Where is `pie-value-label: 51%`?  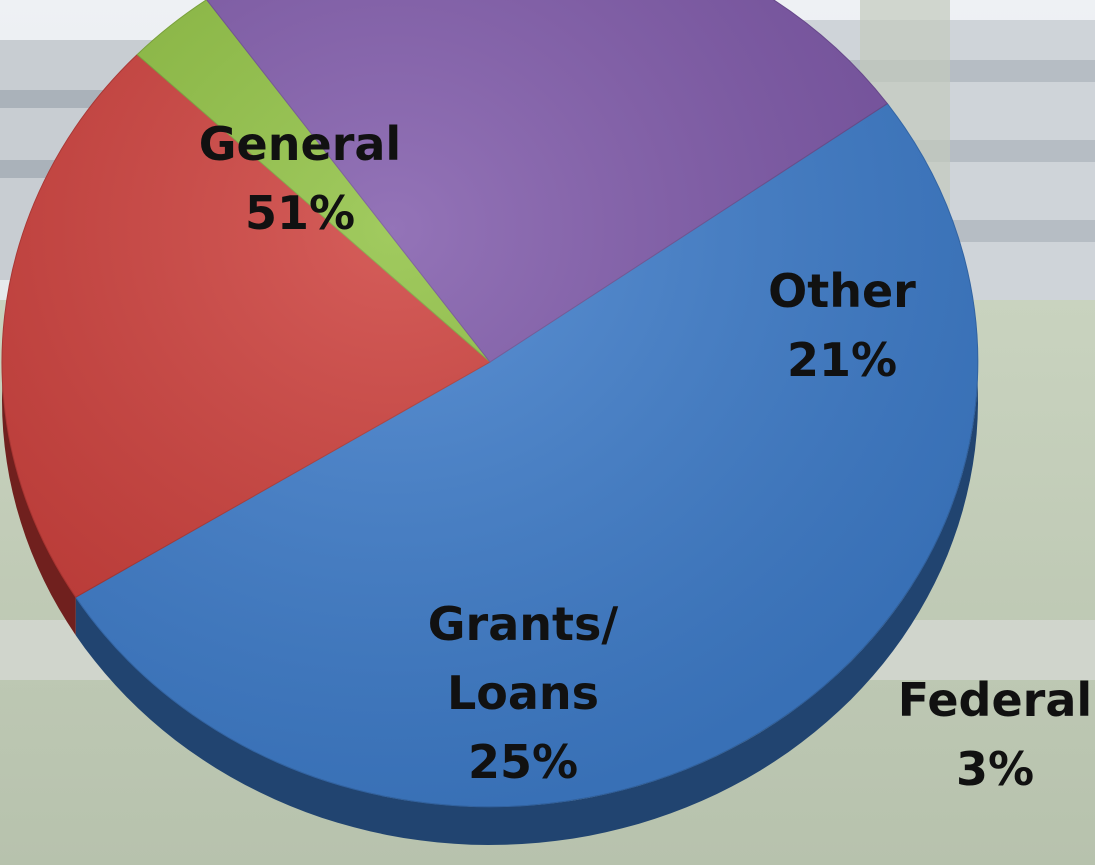 pie-value-label: 51% is located at coordinates (300, 213).